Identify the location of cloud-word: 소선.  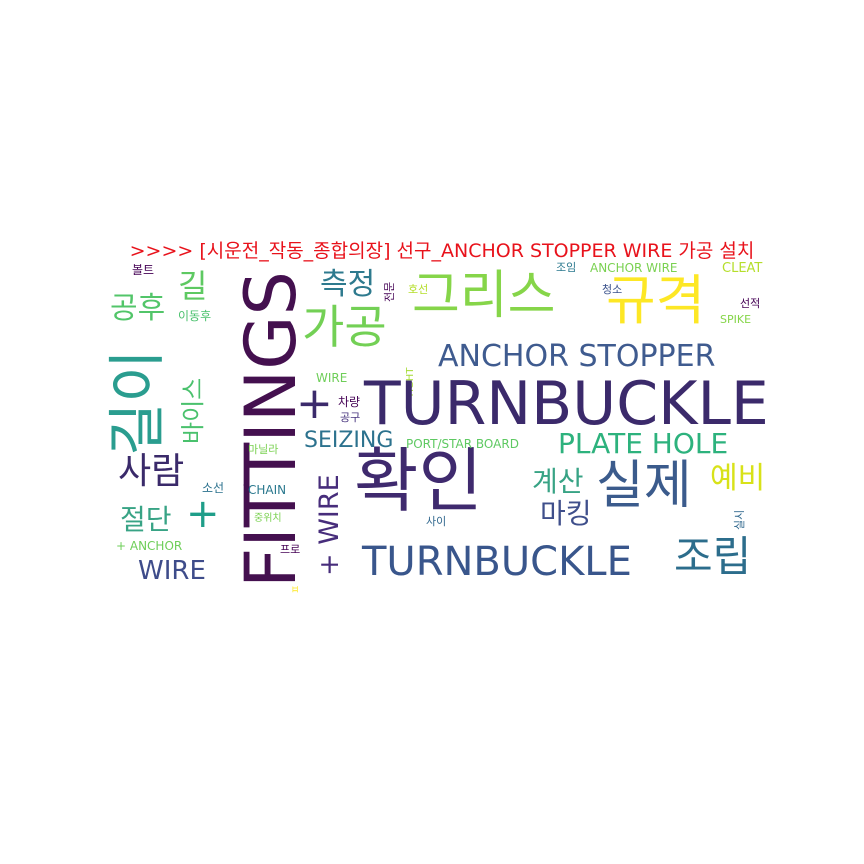
(213, 488).